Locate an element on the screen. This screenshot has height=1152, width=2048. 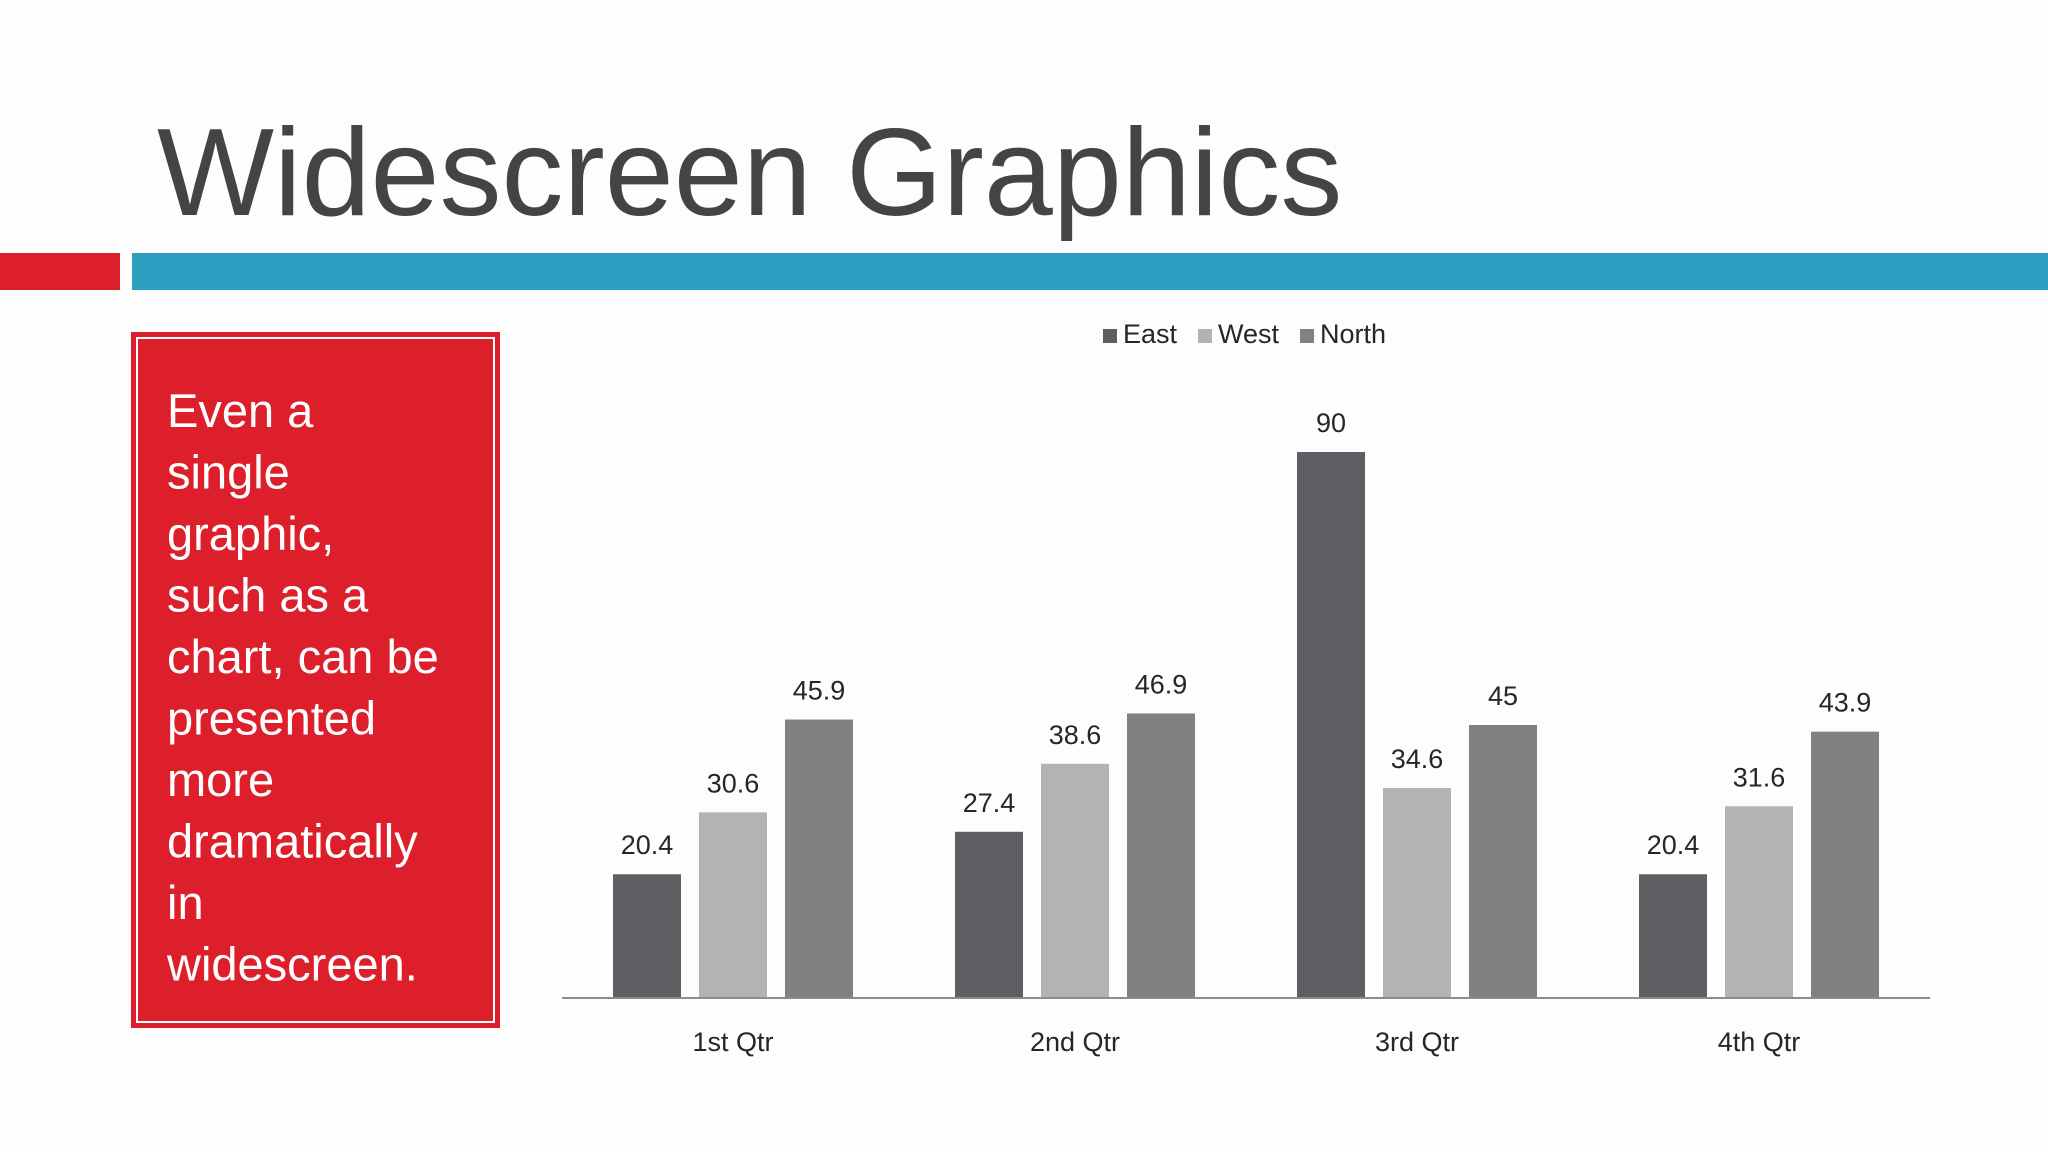
data-label: 38.6 is located at coordinates (1075, 735).